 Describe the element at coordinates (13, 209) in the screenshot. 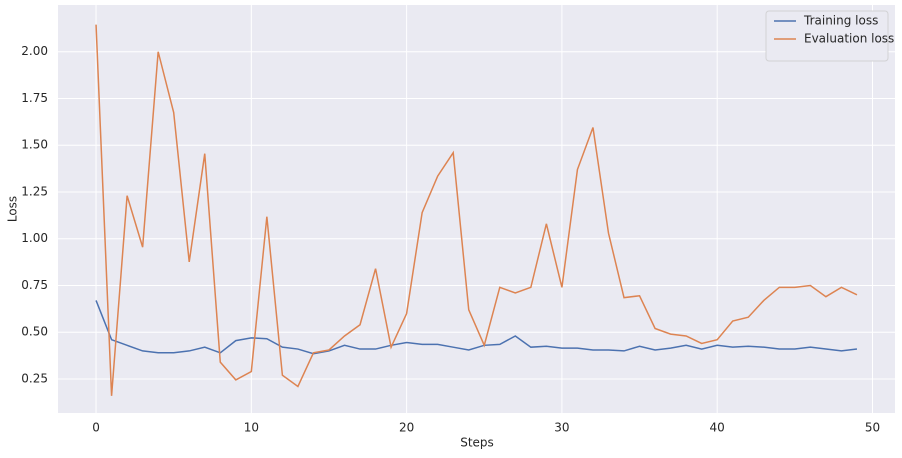

I see `y-axis-label: Loss` at that location.